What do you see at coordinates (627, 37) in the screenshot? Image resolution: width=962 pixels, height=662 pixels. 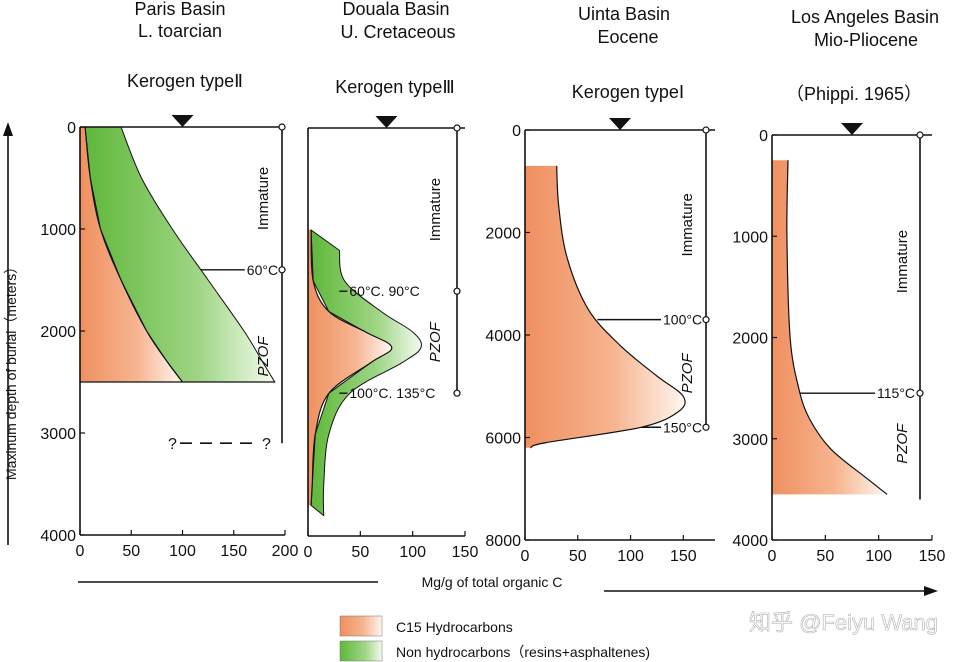 I see `panel-3-subtitle: Eocene` at bounding box center [627, 37].